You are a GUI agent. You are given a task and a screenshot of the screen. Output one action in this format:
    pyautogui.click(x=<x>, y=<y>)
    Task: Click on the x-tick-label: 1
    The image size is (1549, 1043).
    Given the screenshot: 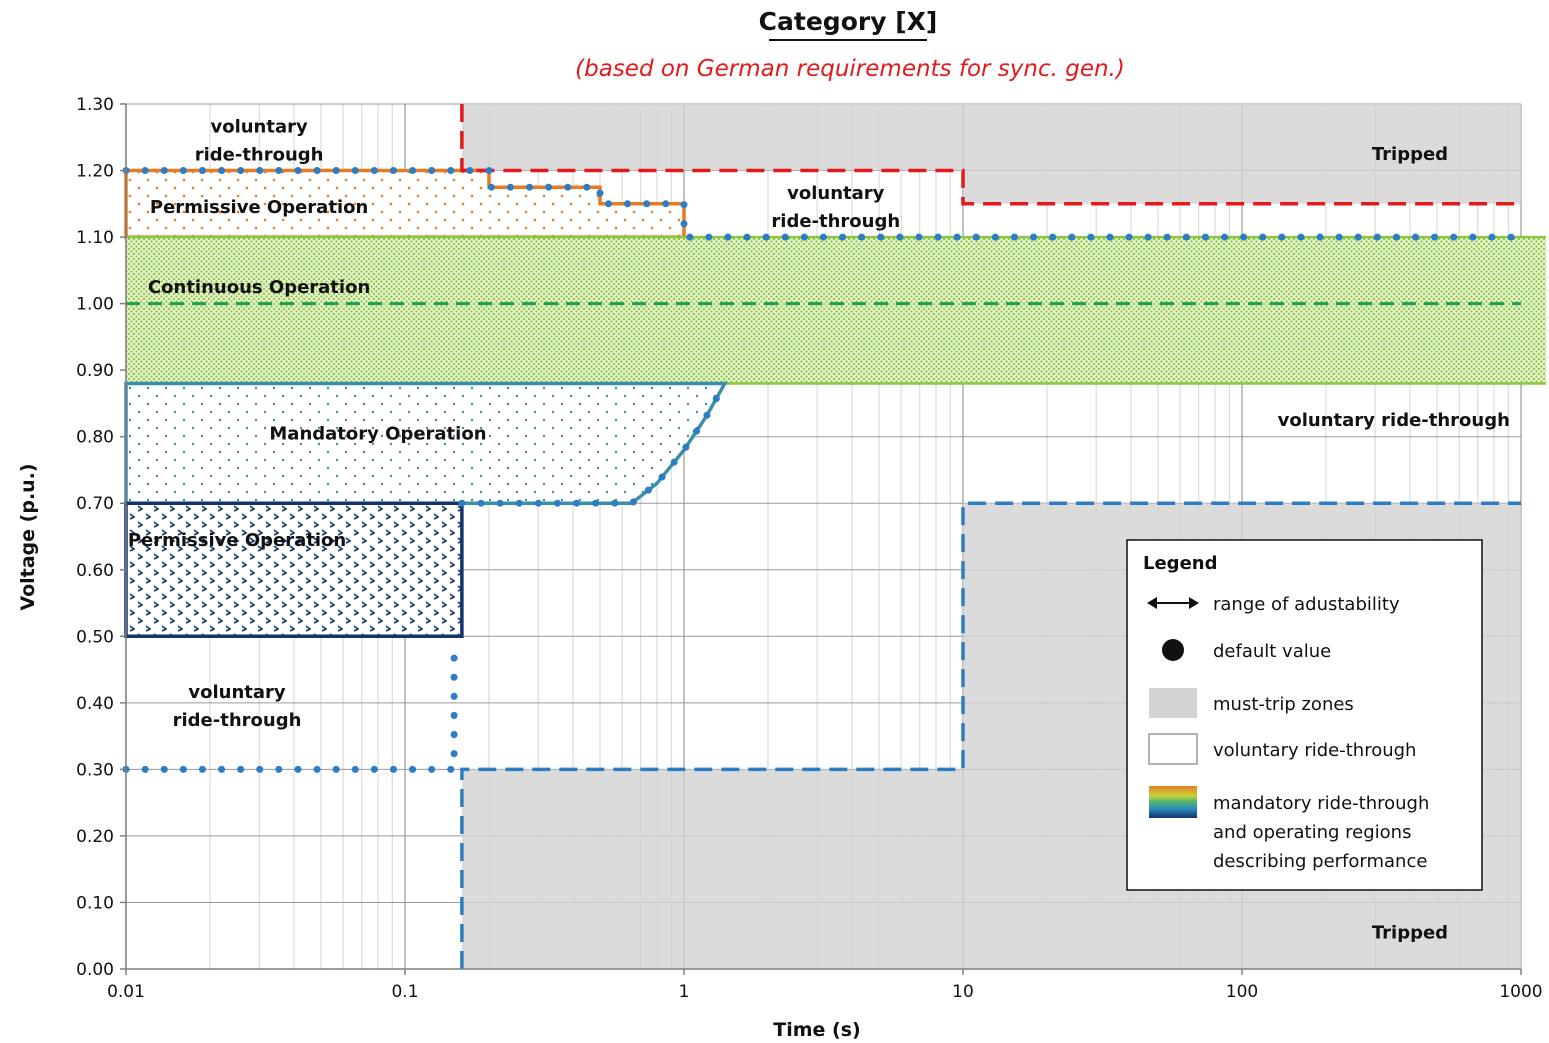 What is the action you would take?
    pyautogui.click(x=684, y=992)
    